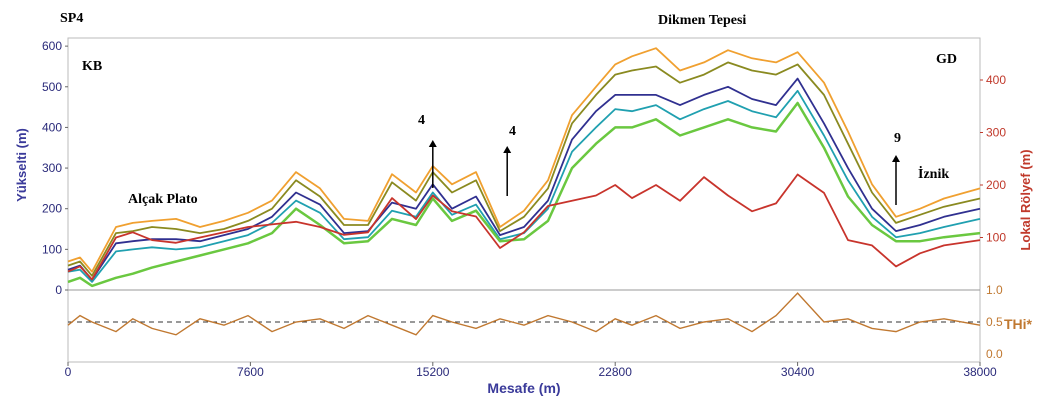 The width and height of the screenshot is (1051, 399). What do you see at coordinates (512, 131) in the screenshot?
I see `annotation-arrow-label-2: 4` at bounding box center [512, 131].